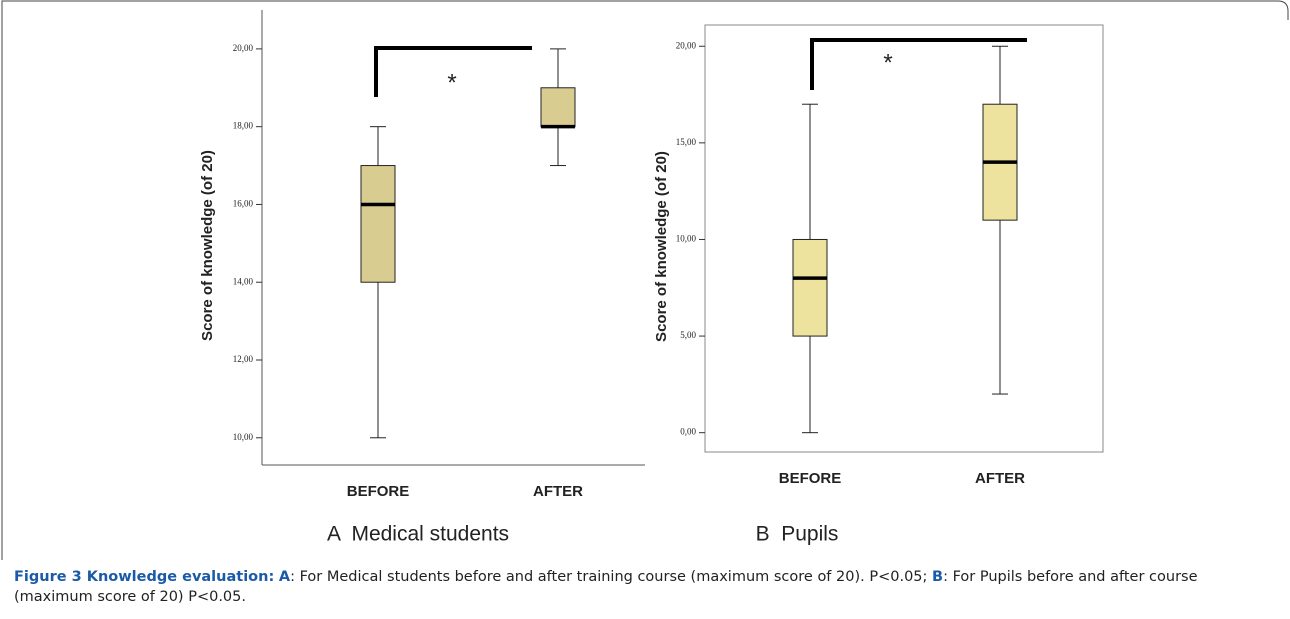 This screenshot has height=619, width=1290. What do you see at coordinates (797, 534) in the screenshot?
I see `panel-caption: B Pupils` at bounding box center [797, 534].